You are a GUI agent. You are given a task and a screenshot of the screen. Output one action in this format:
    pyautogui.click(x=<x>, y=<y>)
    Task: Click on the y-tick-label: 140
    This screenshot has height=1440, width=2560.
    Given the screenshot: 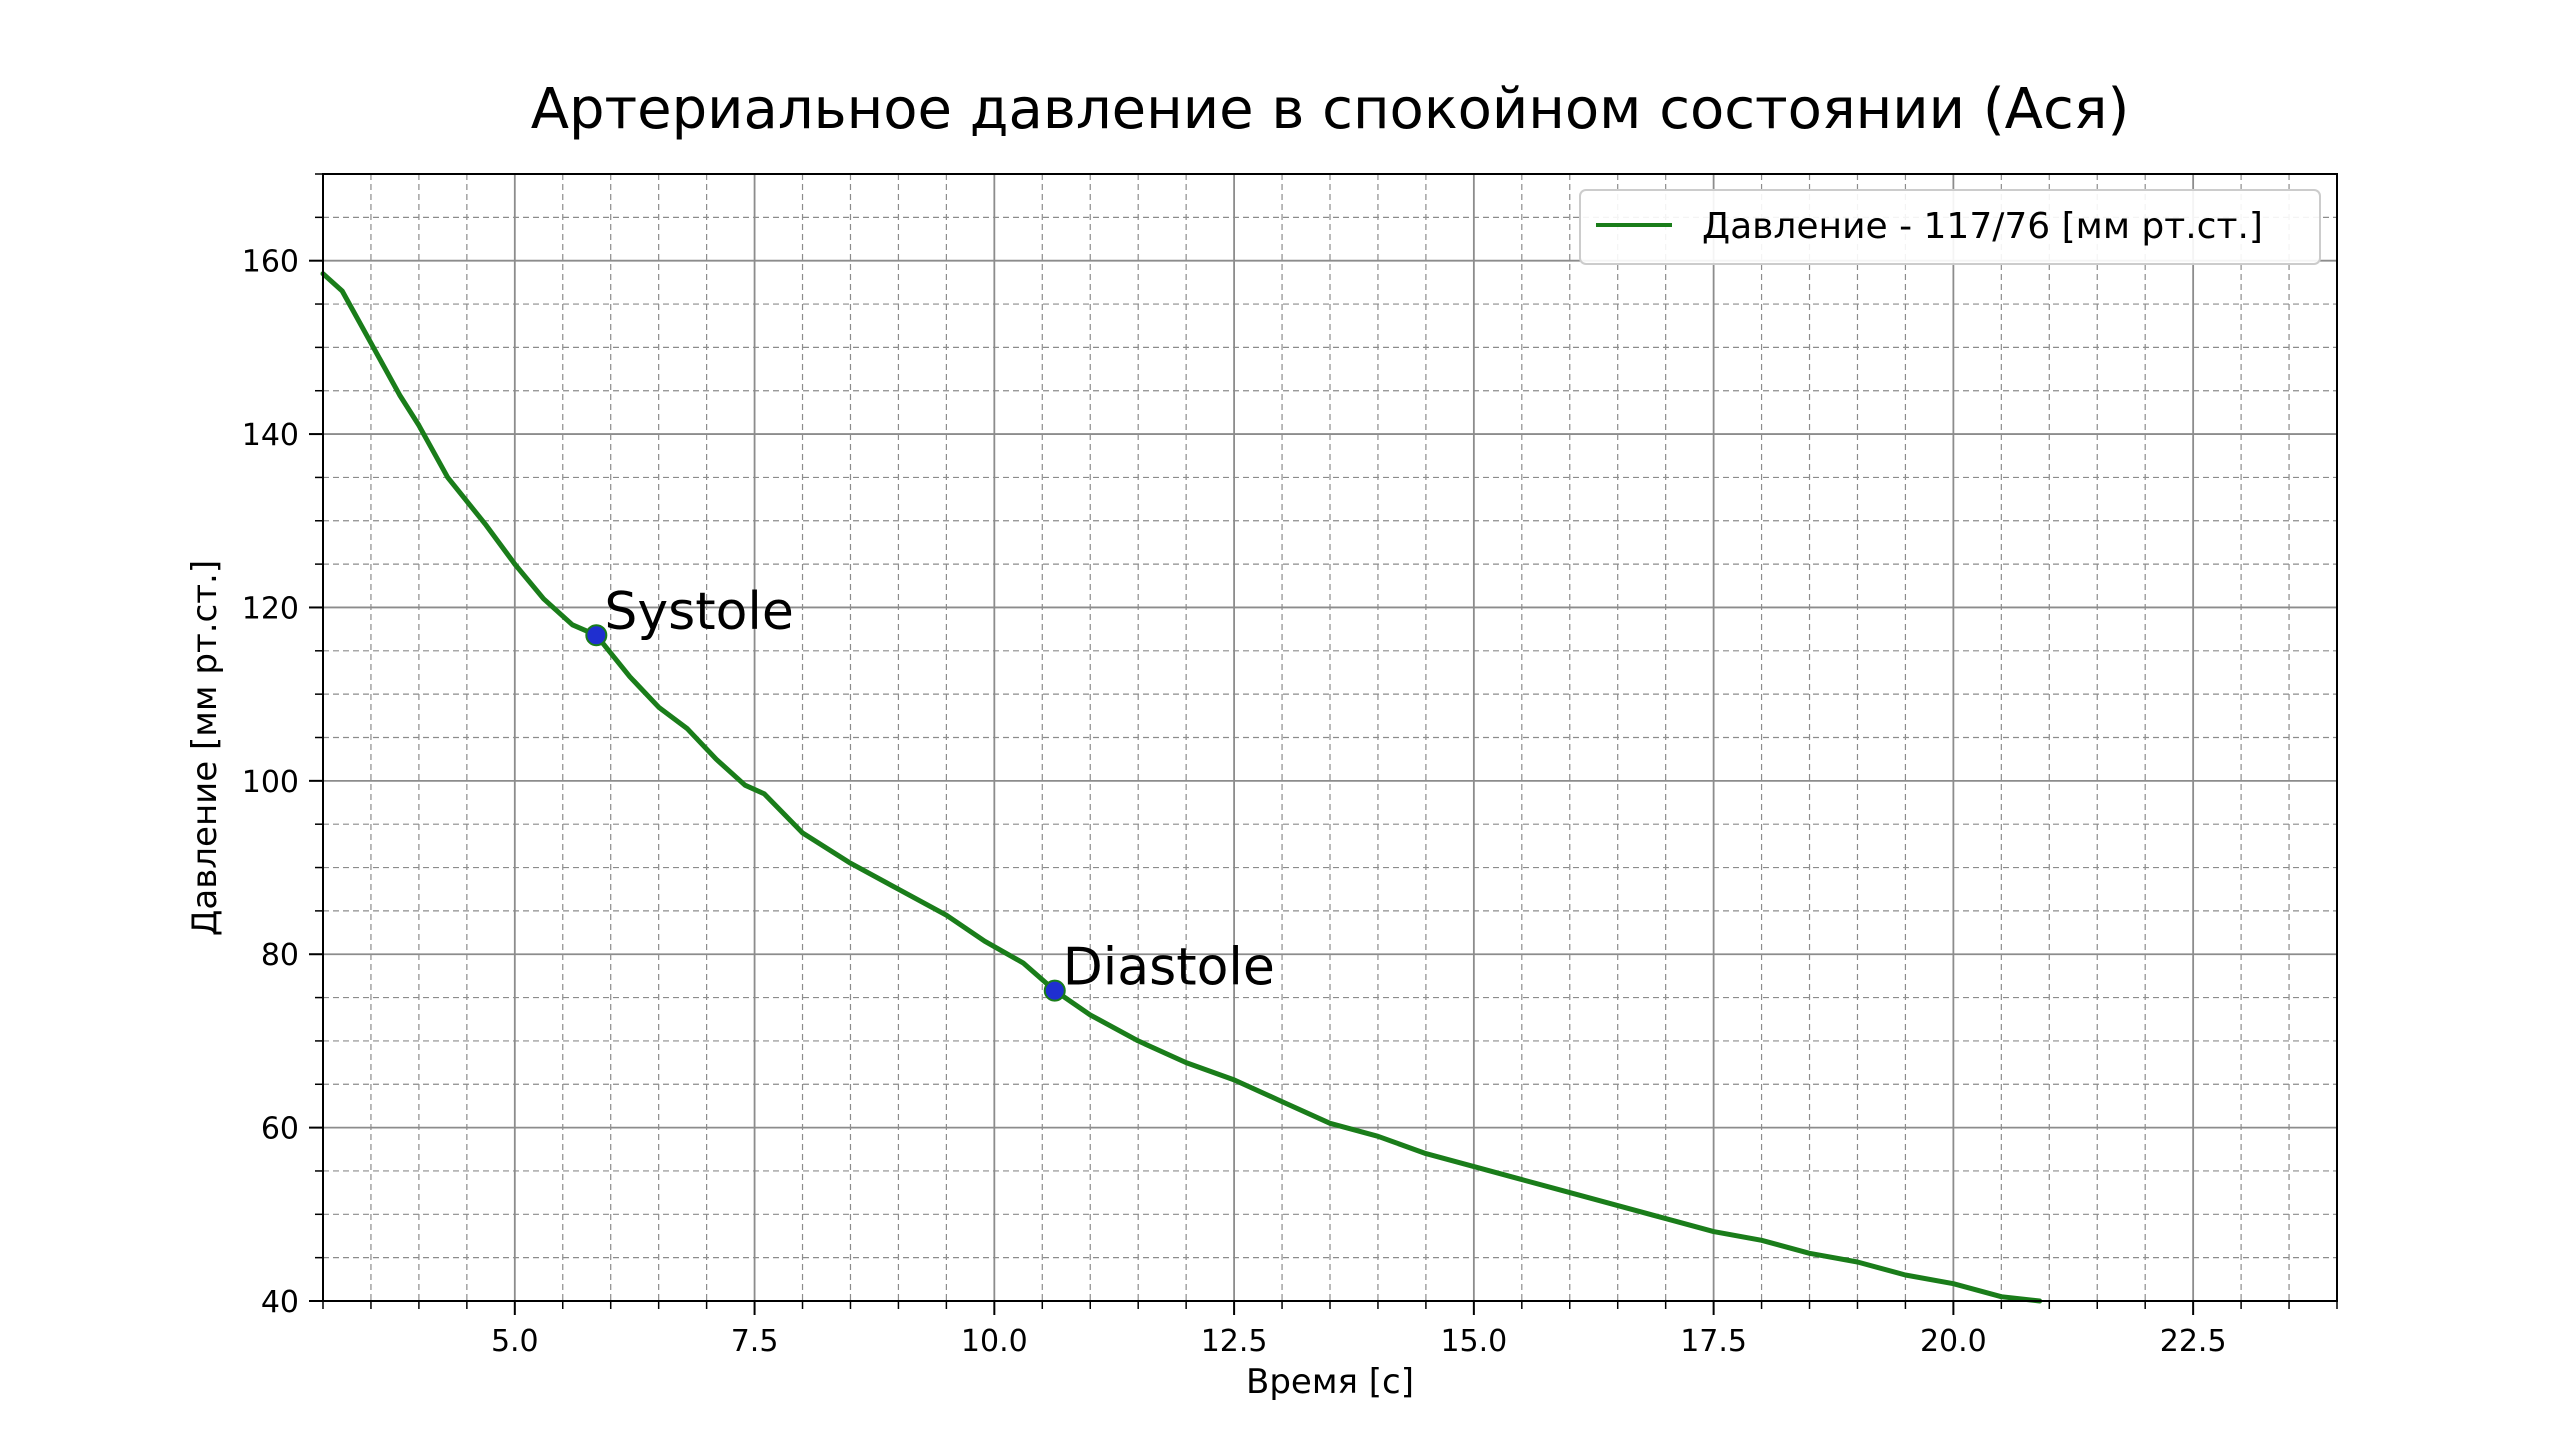 What is the action you would take?
    pyautogui.click(x=270, y=435)
    